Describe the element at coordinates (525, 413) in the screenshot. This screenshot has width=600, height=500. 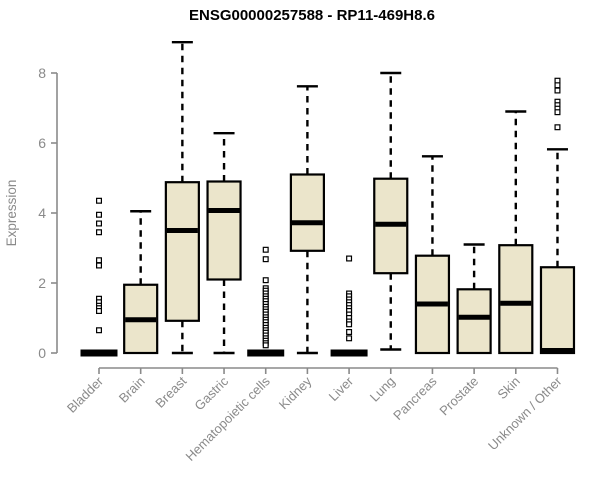
I see `x-category-label-unknown-other: Unknown / Other` at that location.